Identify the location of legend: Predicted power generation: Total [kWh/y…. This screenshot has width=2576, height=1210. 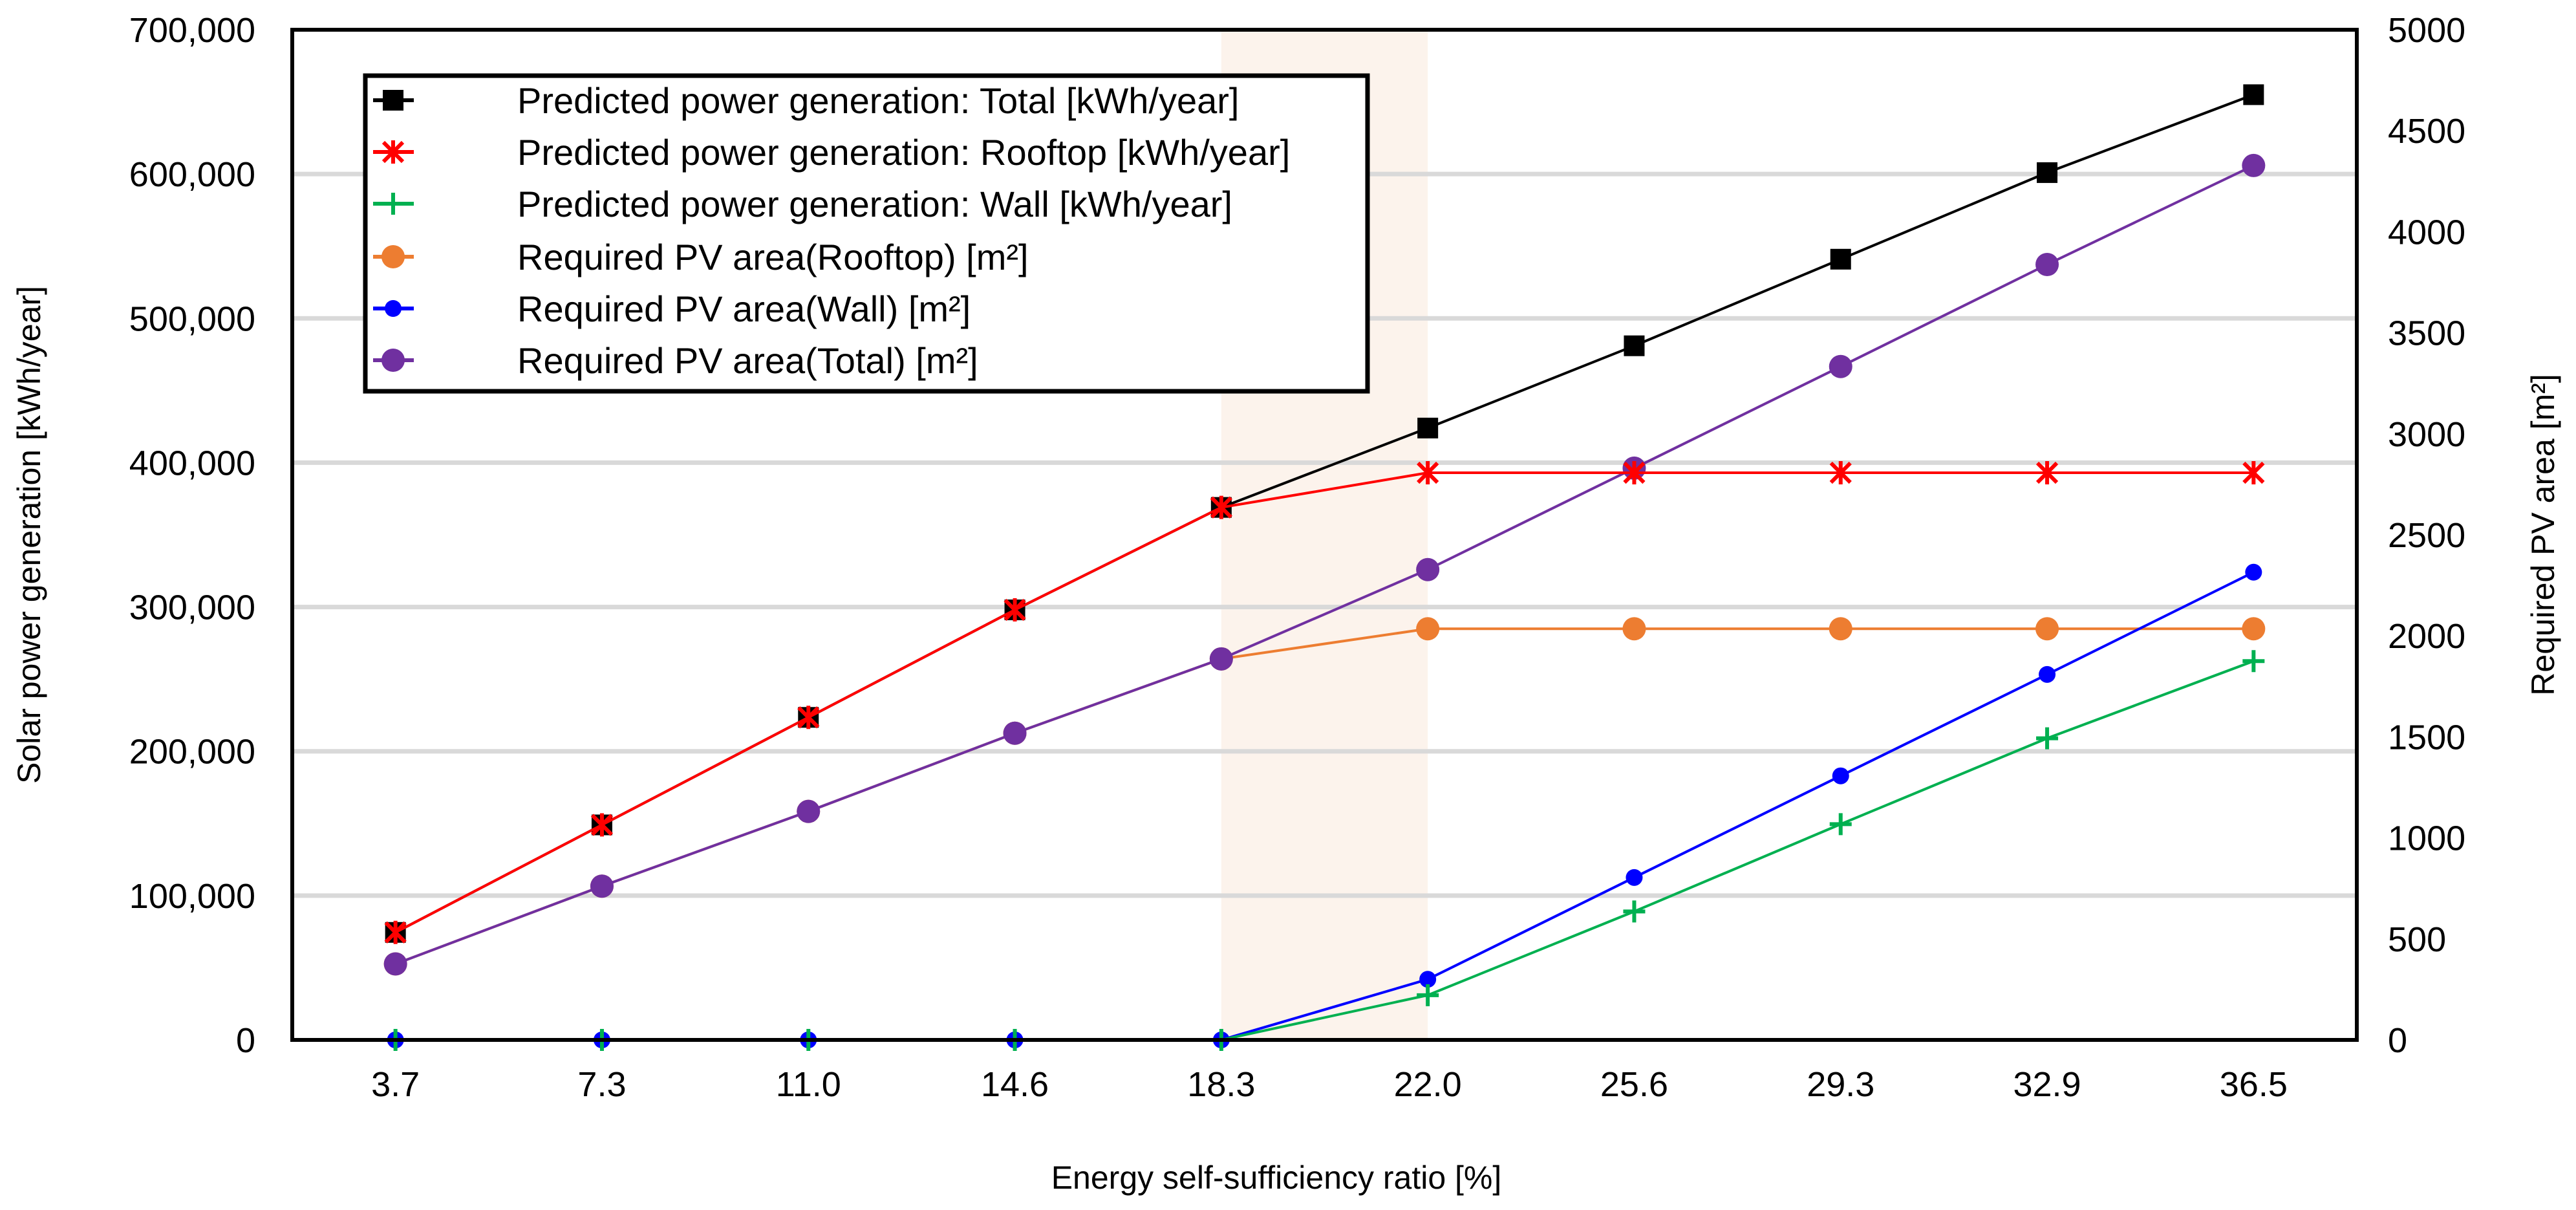
(867, 233).